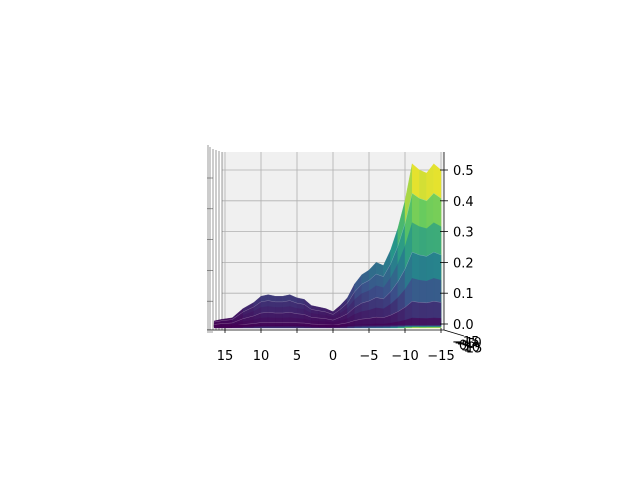 The image size is (640, 484). I want to click on z-axis-ticks: 0.0 0.1 0.2 0.3 0.4 0.5, so click(457, 248).